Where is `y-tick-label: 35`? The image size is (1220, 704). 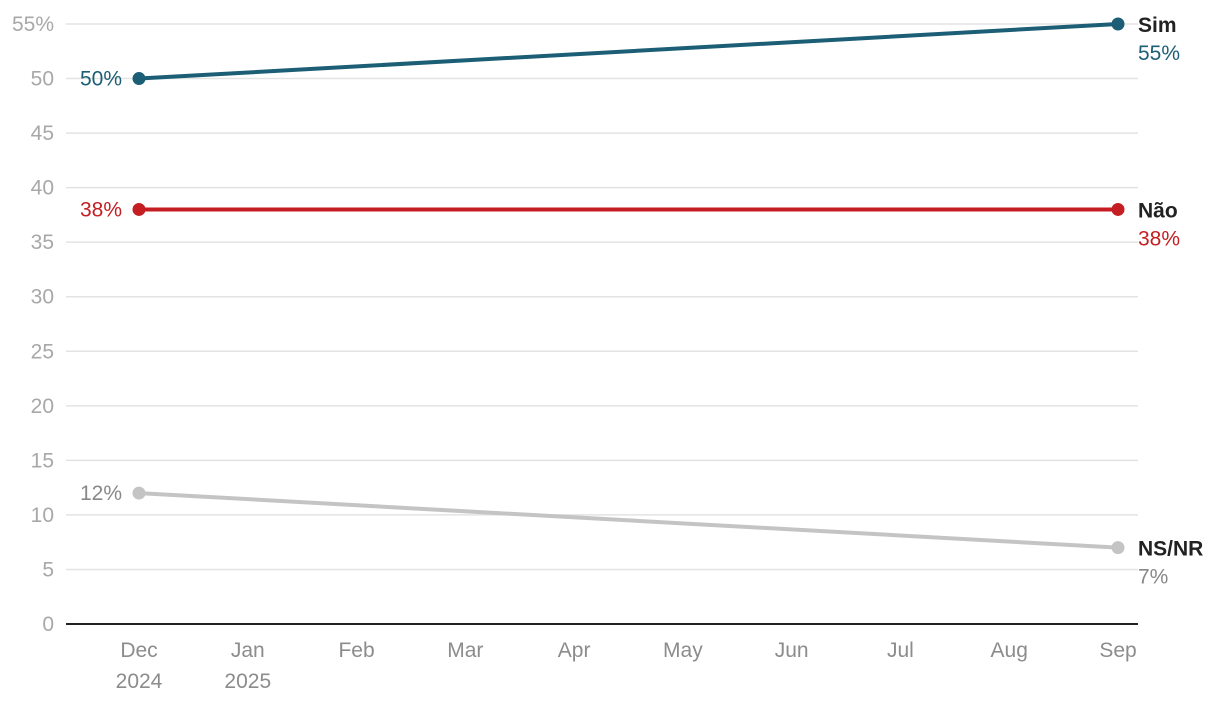
y-tick-label: 35 is located at coordinates (42, 242).